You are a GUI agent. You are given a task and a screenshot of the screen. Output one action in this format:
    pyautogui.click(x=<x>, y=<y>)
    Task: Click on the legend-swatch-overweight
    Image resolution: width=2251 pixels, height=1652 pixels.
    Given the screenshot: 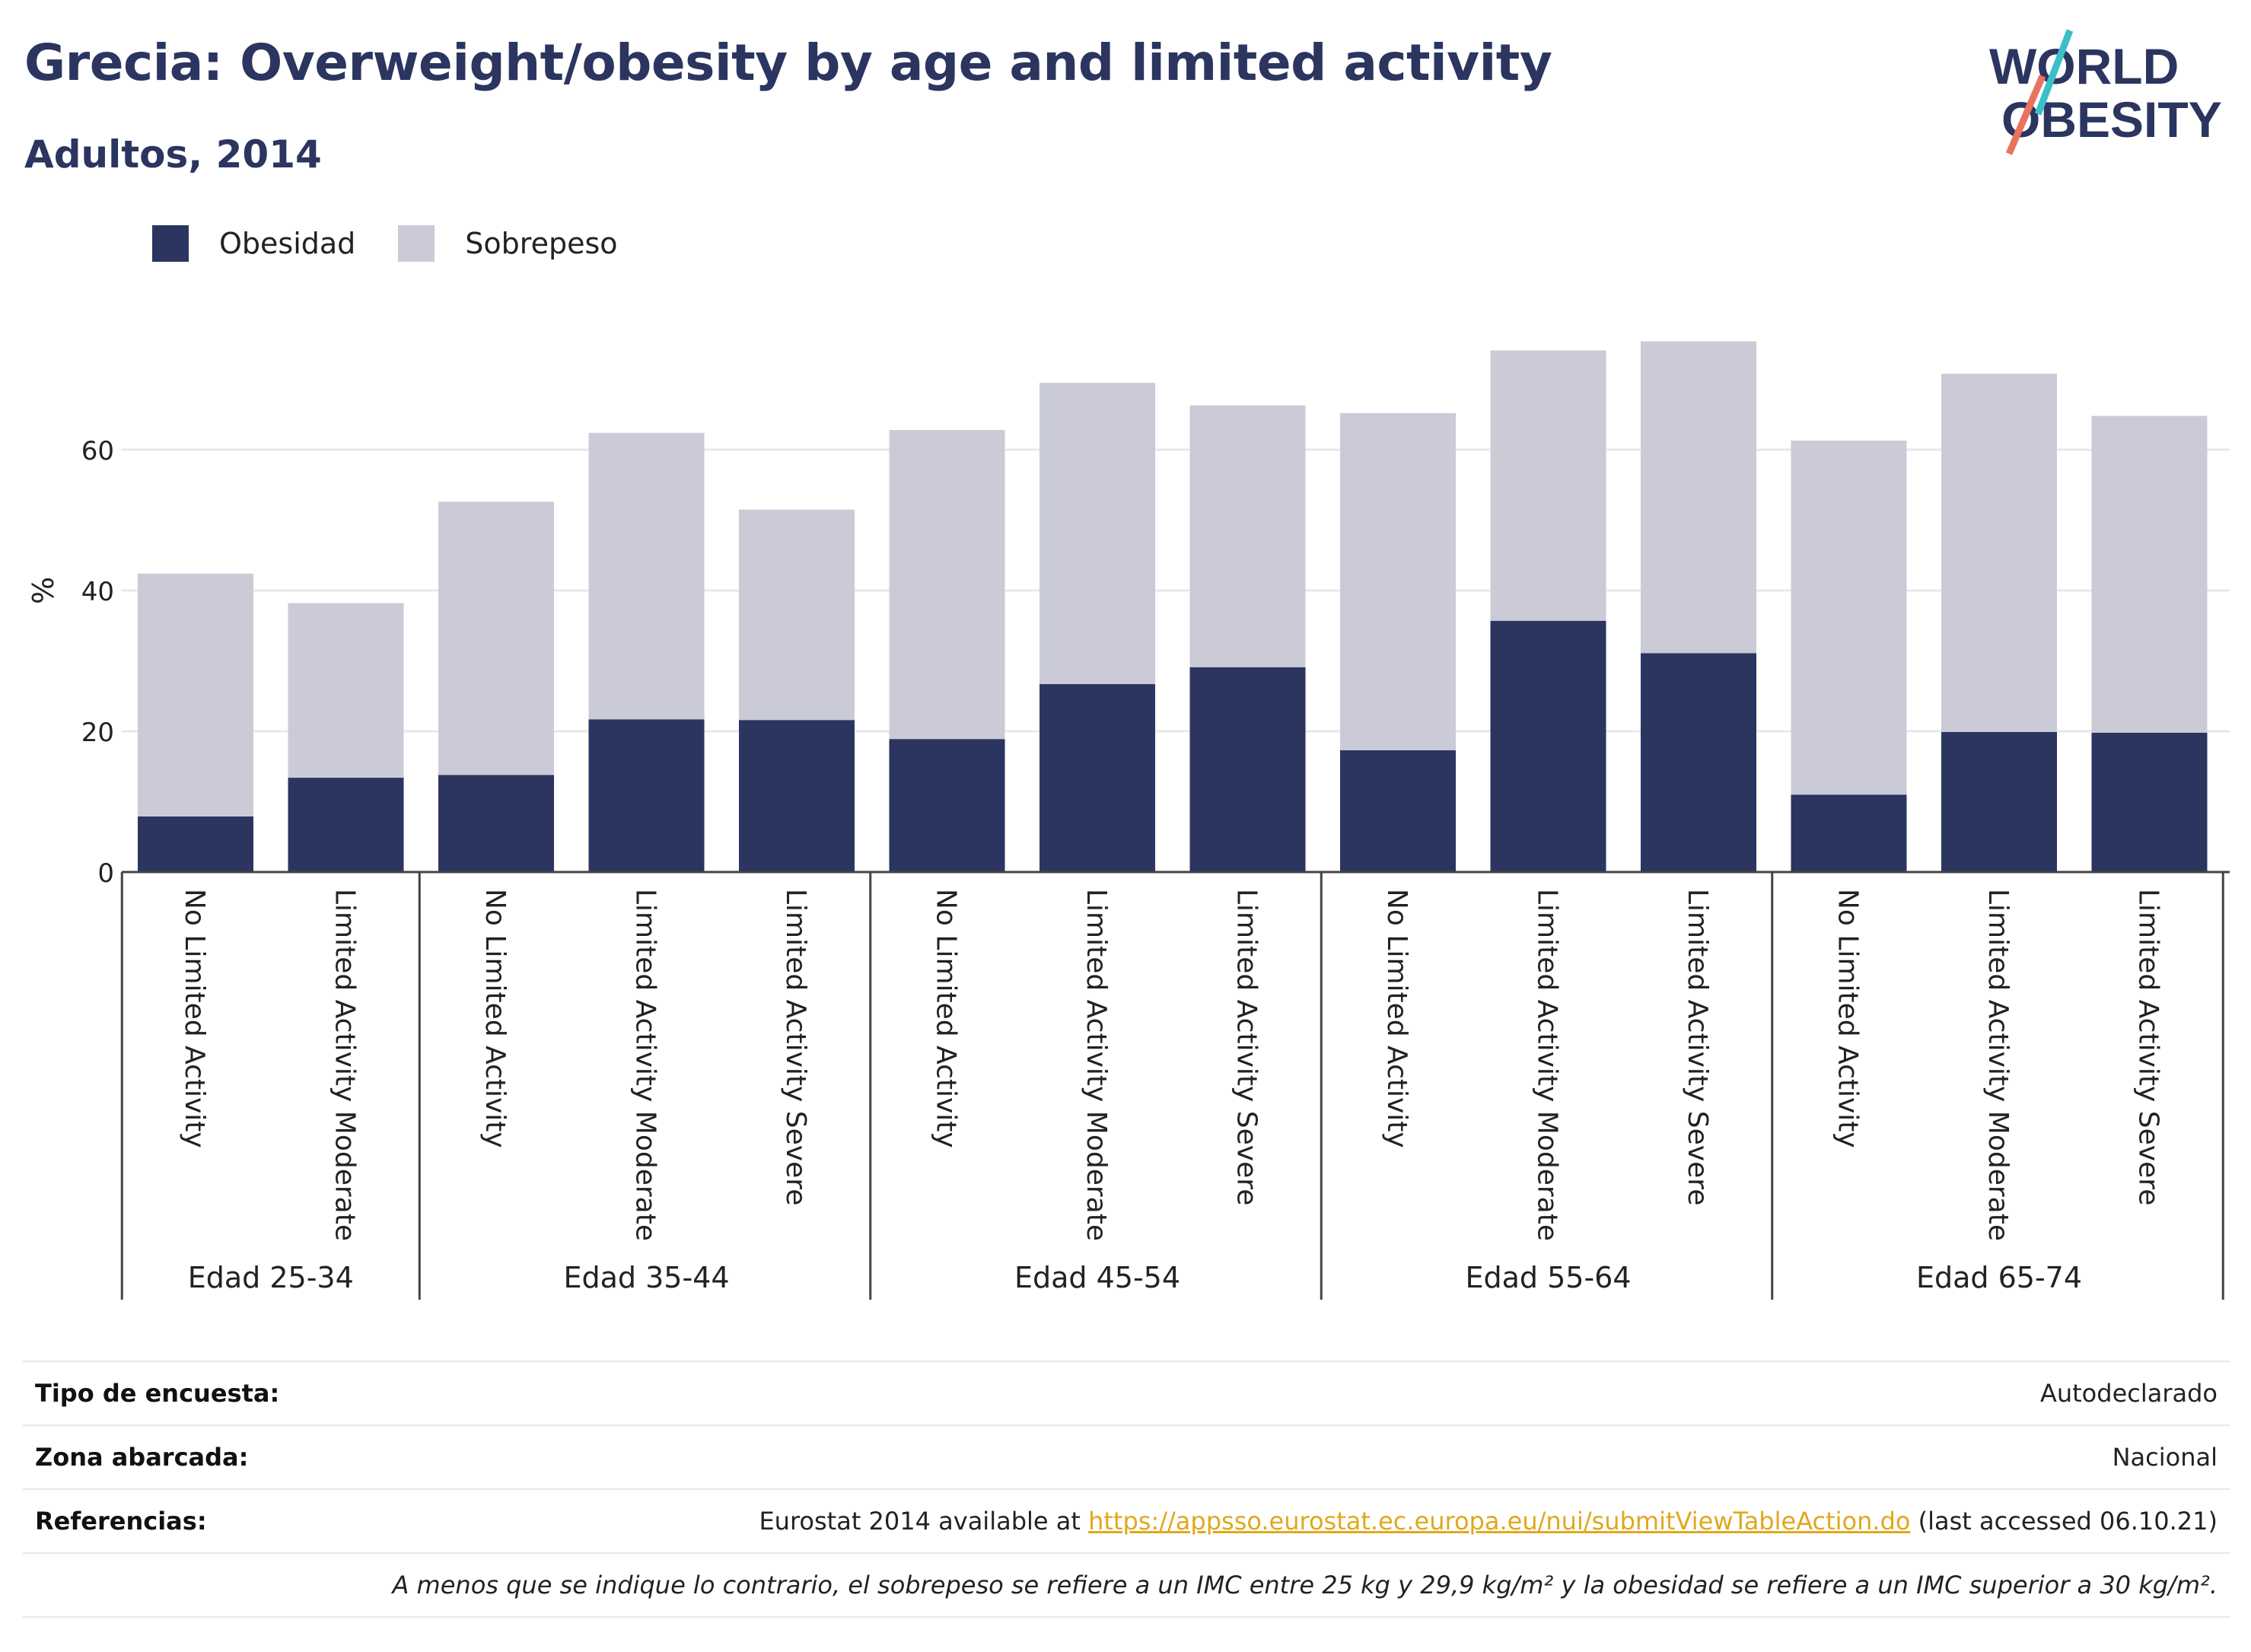 What is the action you would take?
    pyautogui.click(x=416, y=244)
    